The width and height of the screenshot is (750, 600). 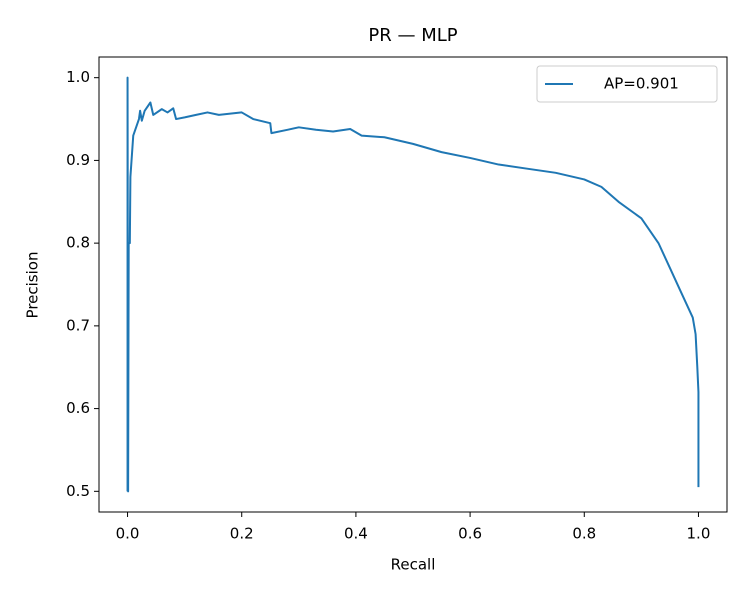 I want to click on x-axis-label: Recall, so click(x=413, y=565).